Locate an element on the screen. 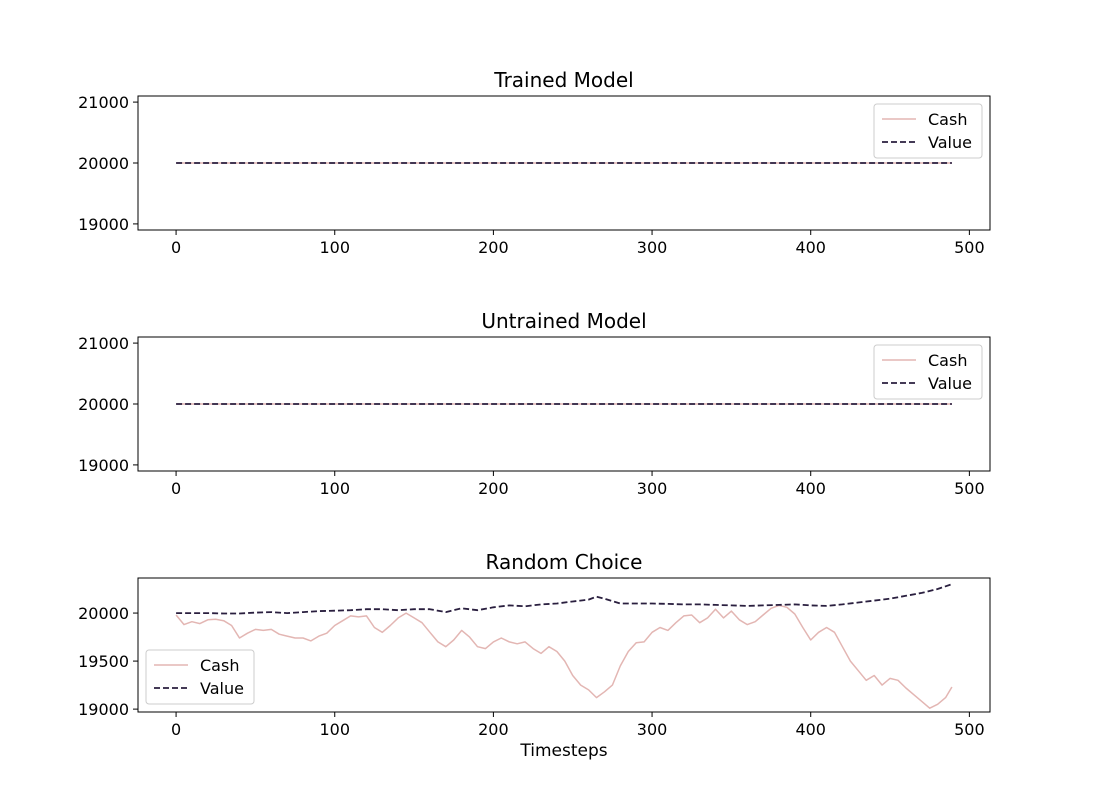  series-line-value is located at coordinates (564, 599).